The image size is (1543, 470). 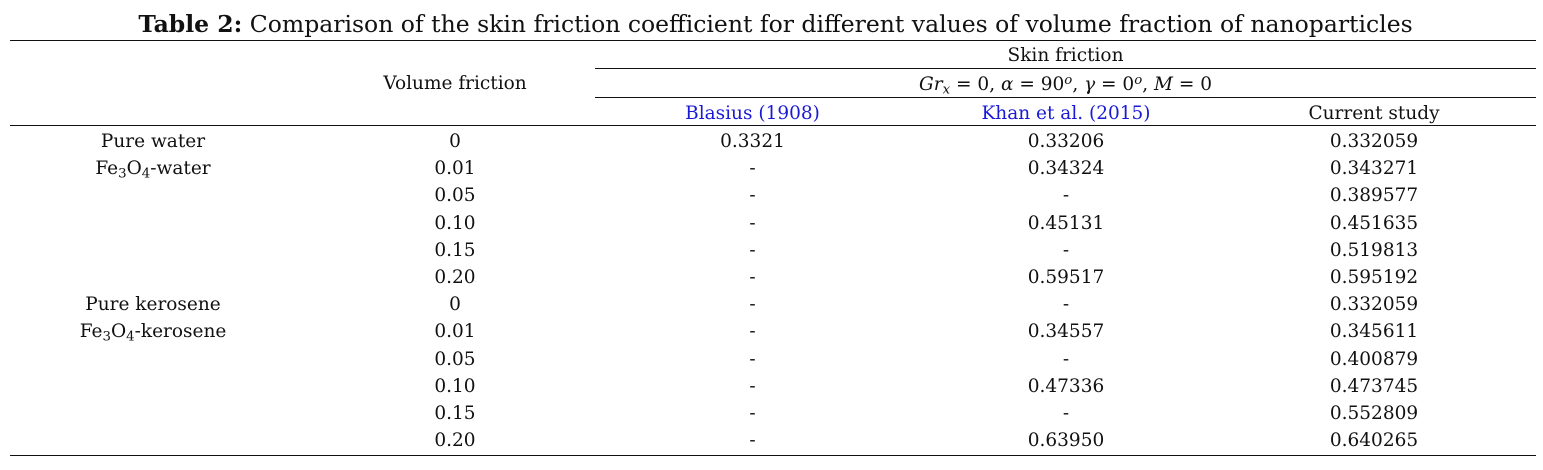 What do you see at coordinates (752, 113) in the screenshot?
I see `column-header-blasius: Blasius (1908)` at bounding box center [752, 113].